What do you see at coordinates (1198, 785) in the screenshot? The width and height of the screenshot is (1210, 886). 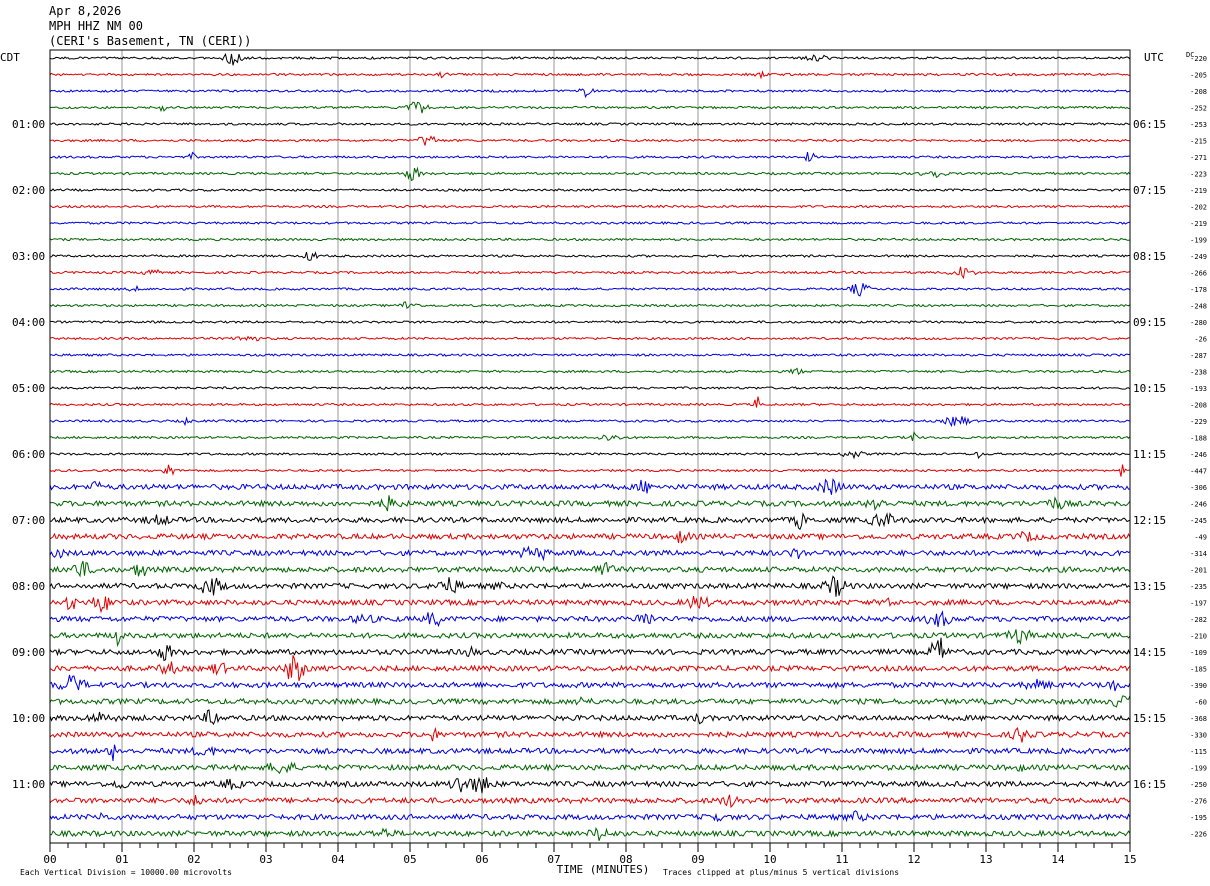 I see `dc-offset-label: -250` at bounding box center [1198, 785].